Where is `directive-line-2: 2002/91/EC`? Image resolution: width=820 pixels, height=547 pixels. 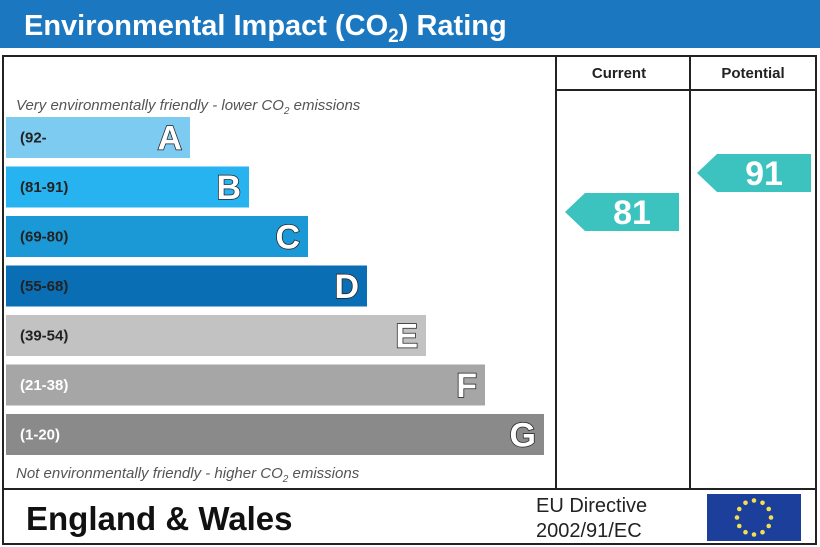
directive-line-2: 2002/91/EC is located at coordinates (589, 531).